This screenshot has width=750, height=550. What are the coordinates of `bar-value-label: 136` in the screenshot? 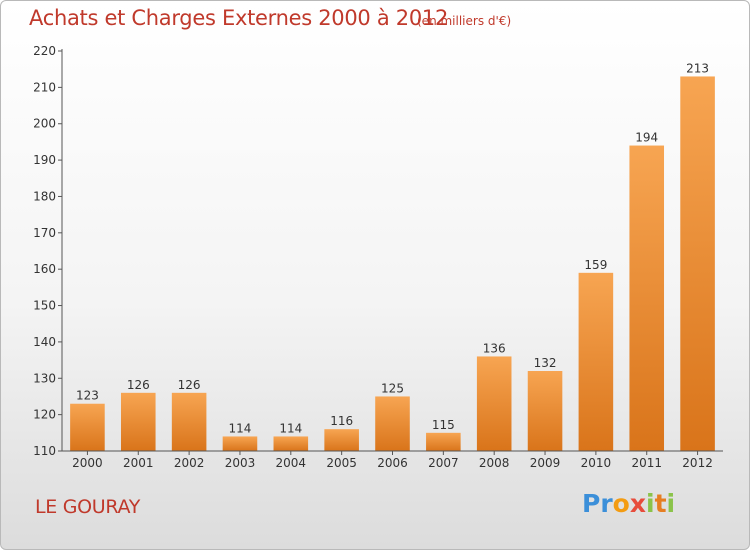 It's located at (494, 348).